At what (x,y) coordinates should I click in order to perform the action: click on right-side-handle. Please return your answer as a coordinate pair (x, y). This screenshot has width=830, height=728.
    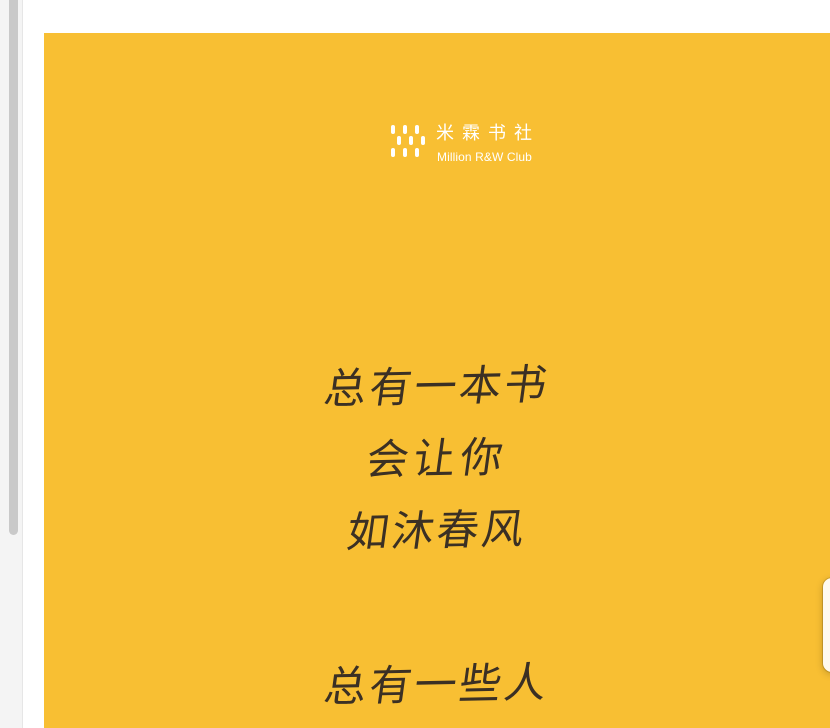
    Looking at the image, I should click on (826, 625).